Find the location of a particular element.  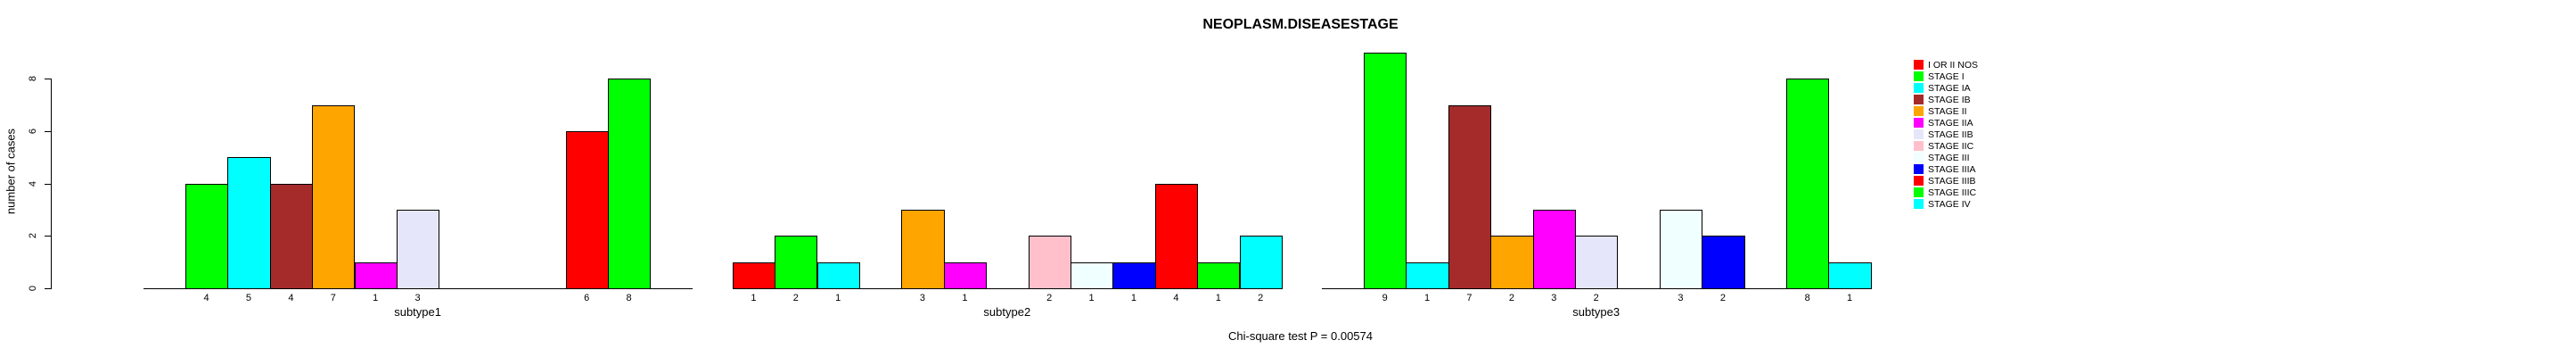

legend-item: STAGE III is located at coordinates (1967, 158).